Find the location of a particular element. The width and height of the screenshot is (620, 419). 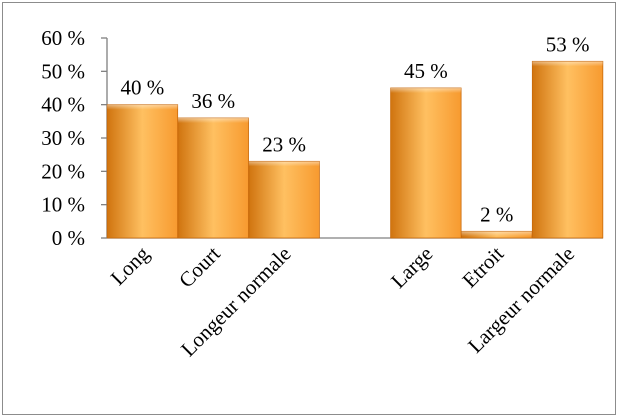

y-tick-label: 10 % is located at coordinates (63, 205).